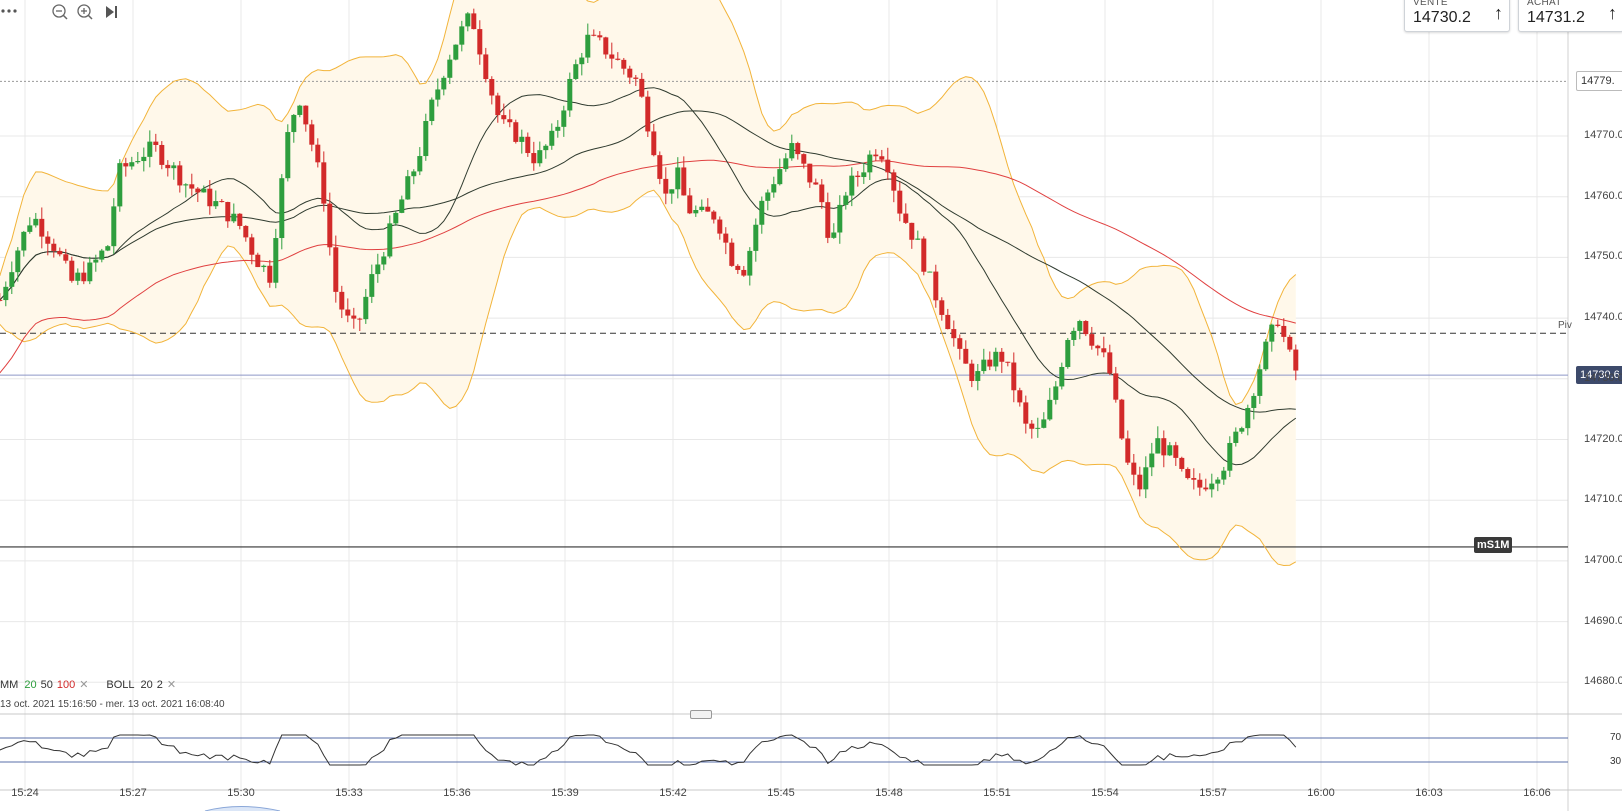 The image size is (1622, 811). What do you see at coordinates (91, 684) in the screenshot?
I see `indicator-legend: MM 20 50 100 ✕ BOLL 20 2 ✕` at bounding box center [91, 684].